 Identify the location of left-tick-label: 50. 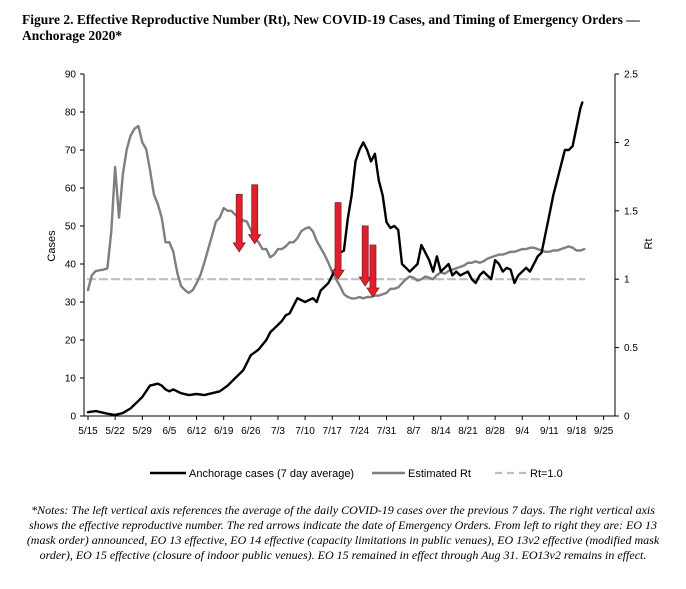
(71, 227).